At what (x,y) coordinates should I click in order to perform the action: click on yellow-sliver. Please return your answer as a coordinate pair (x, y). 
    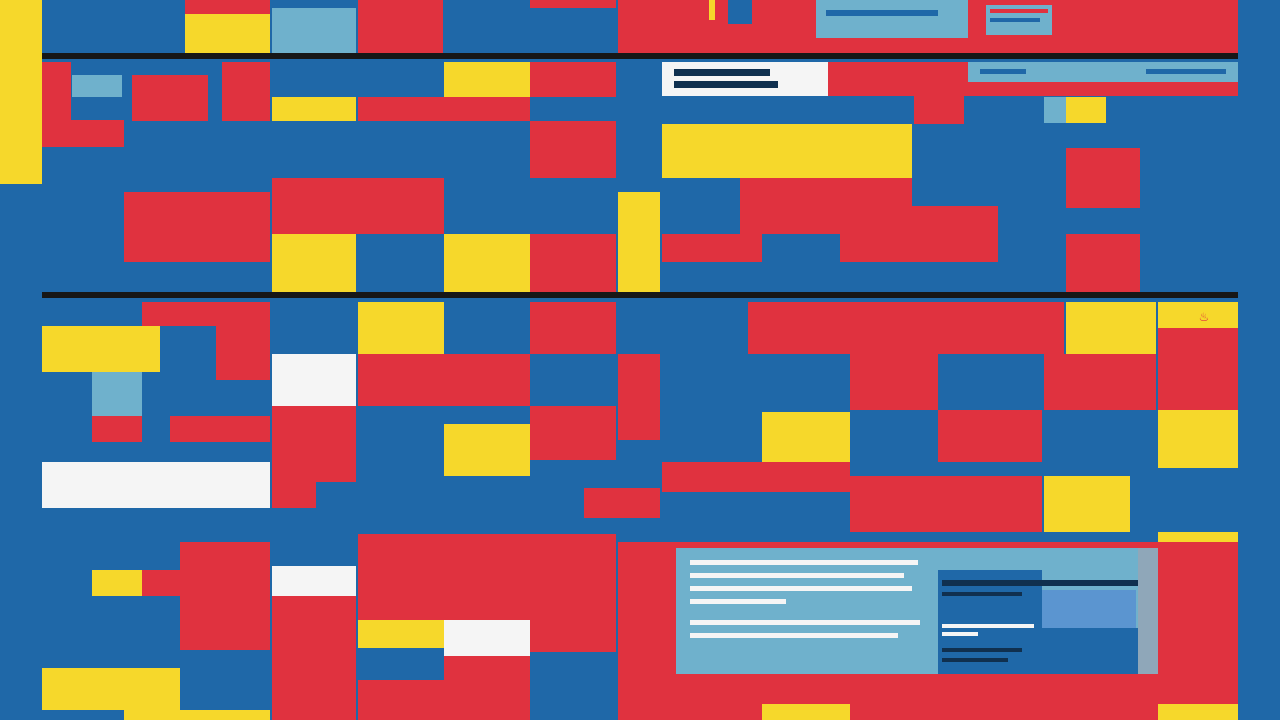
    Looking at the image, I should click on (712, 10).